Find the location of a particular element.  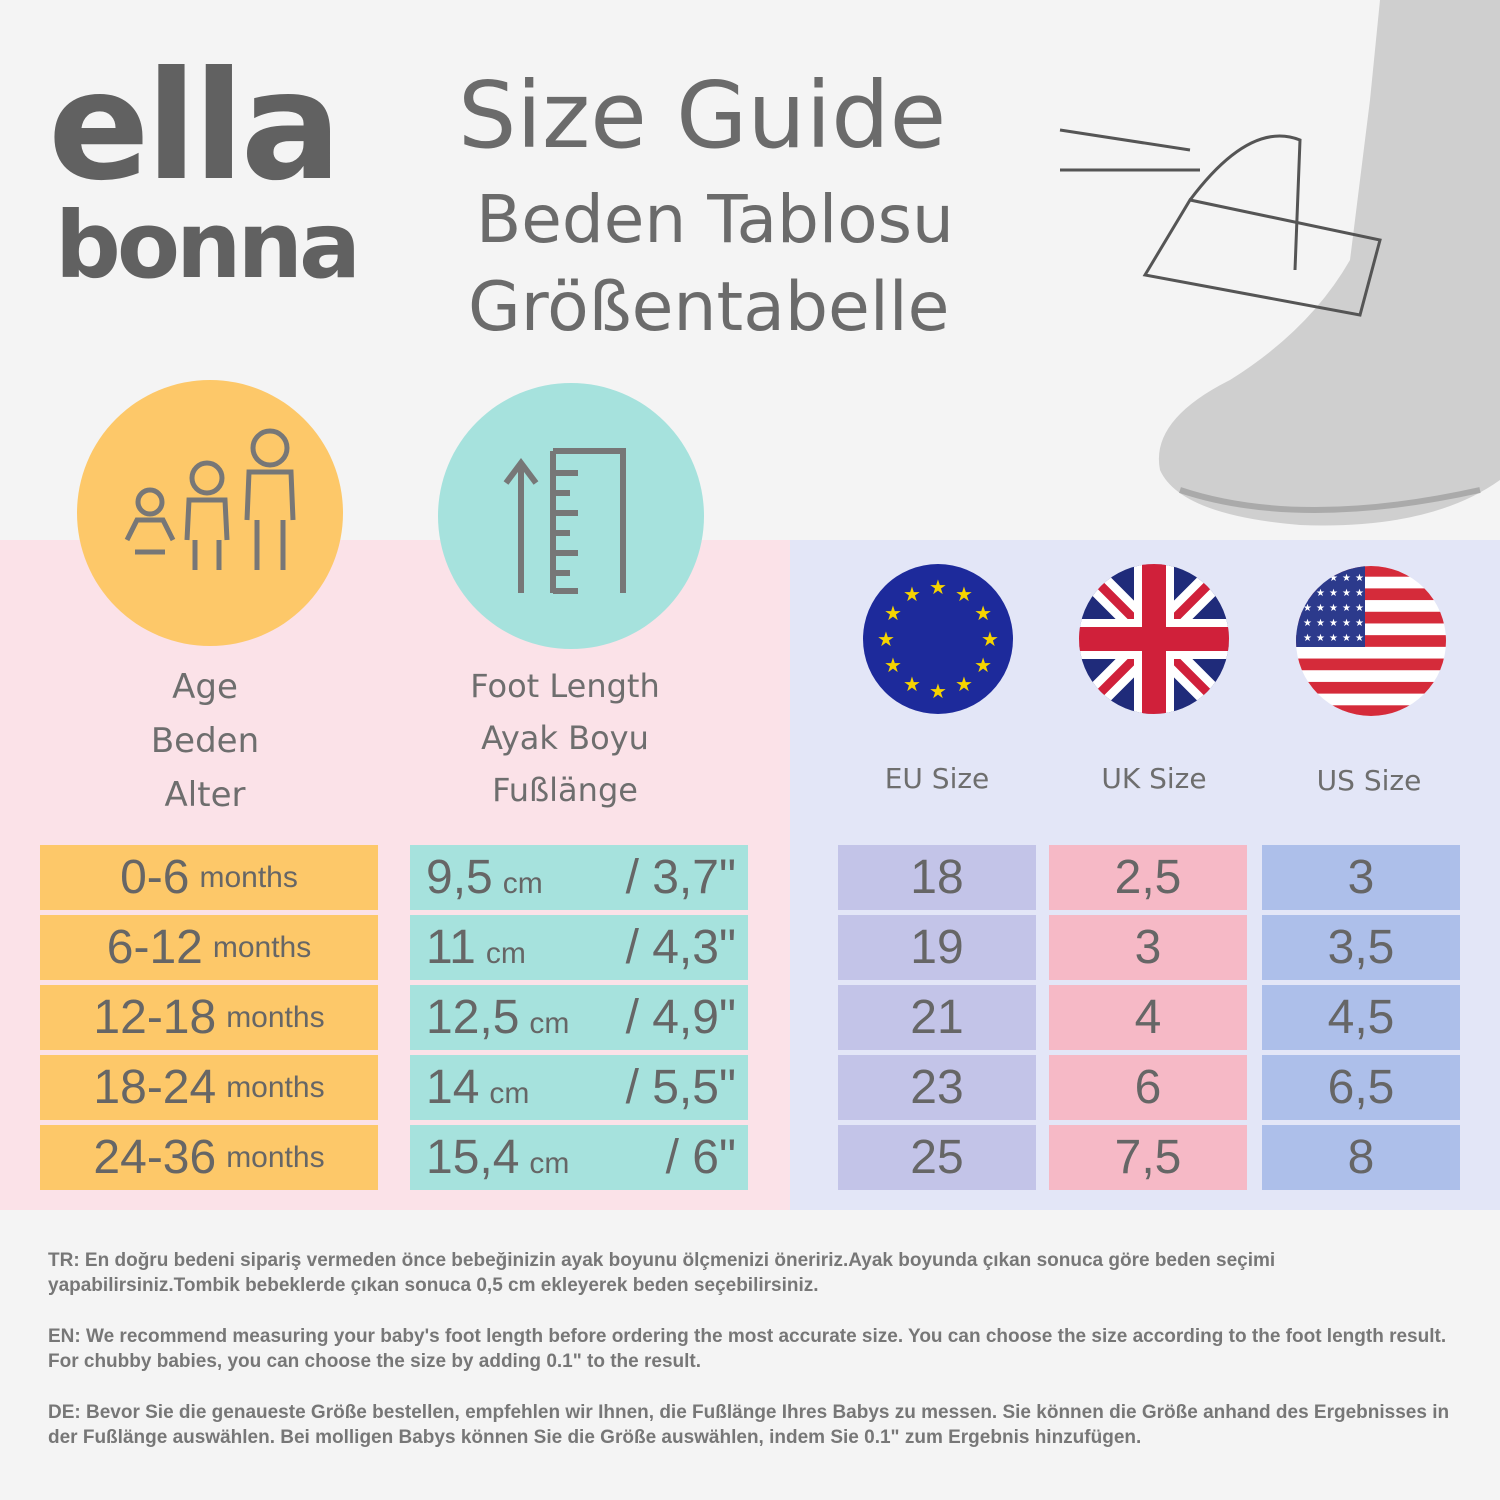

eu-size: 21 is located at coordinates (937, 1017).